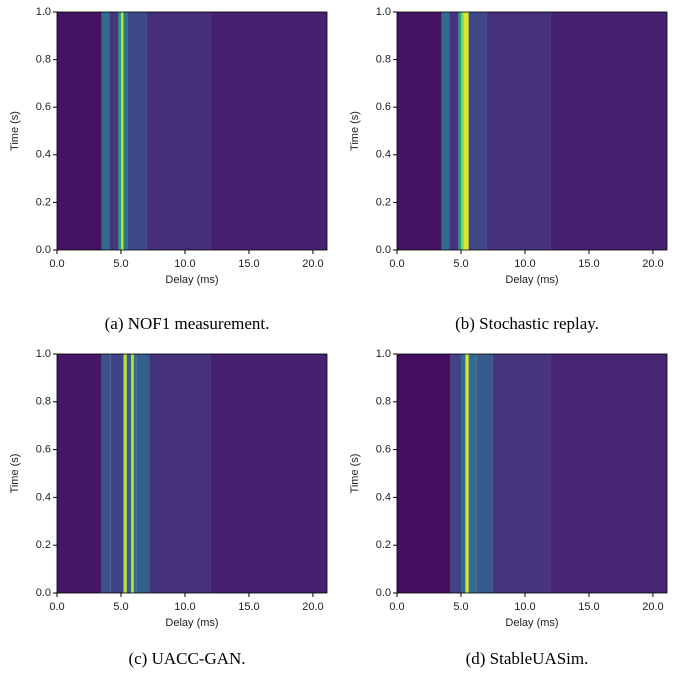  What do you see at coordinates (186, 658) in the screenshot?
I see `caption: (c) UACC-GAN.` at bounding box center [186, 658].